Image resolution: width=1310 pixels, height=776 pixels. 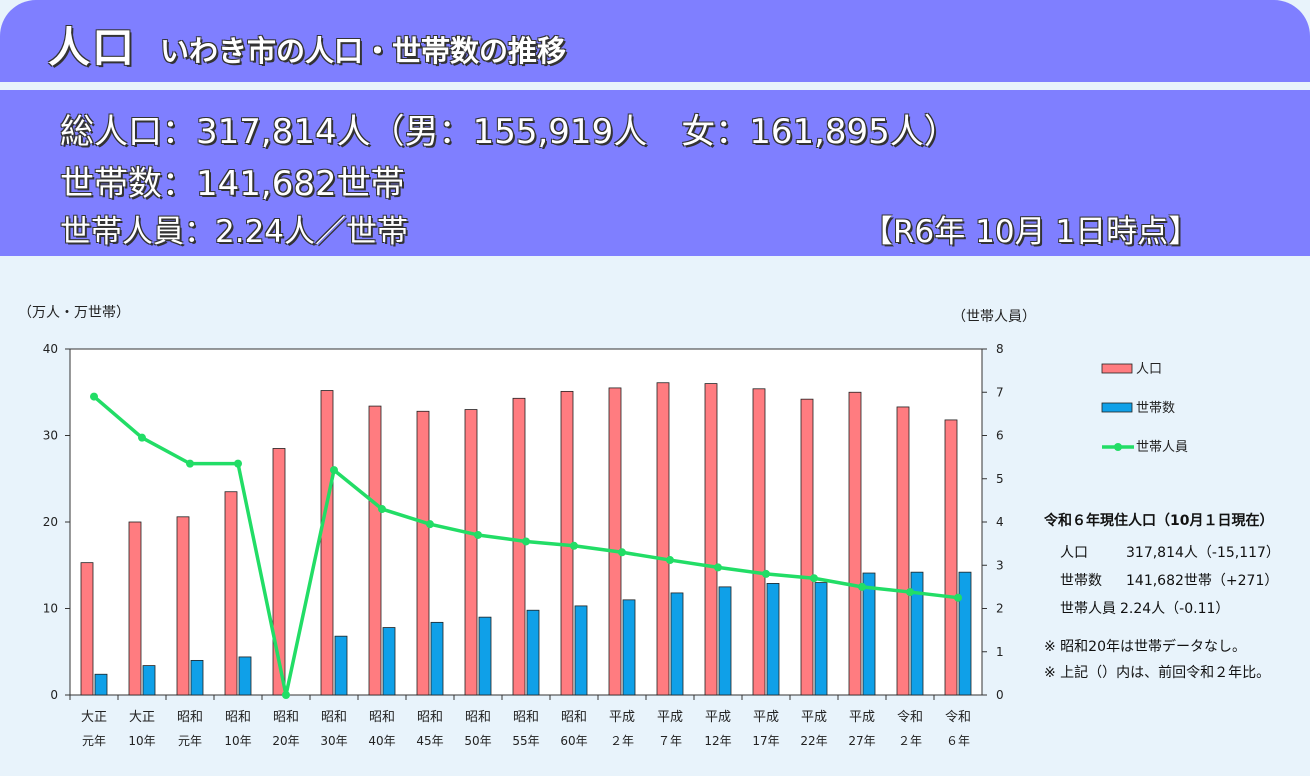 What do you see at coordinates (50, 349) in the screenshot?
I see `y-left-tick-label: 40` at bounding box center [50, 349].